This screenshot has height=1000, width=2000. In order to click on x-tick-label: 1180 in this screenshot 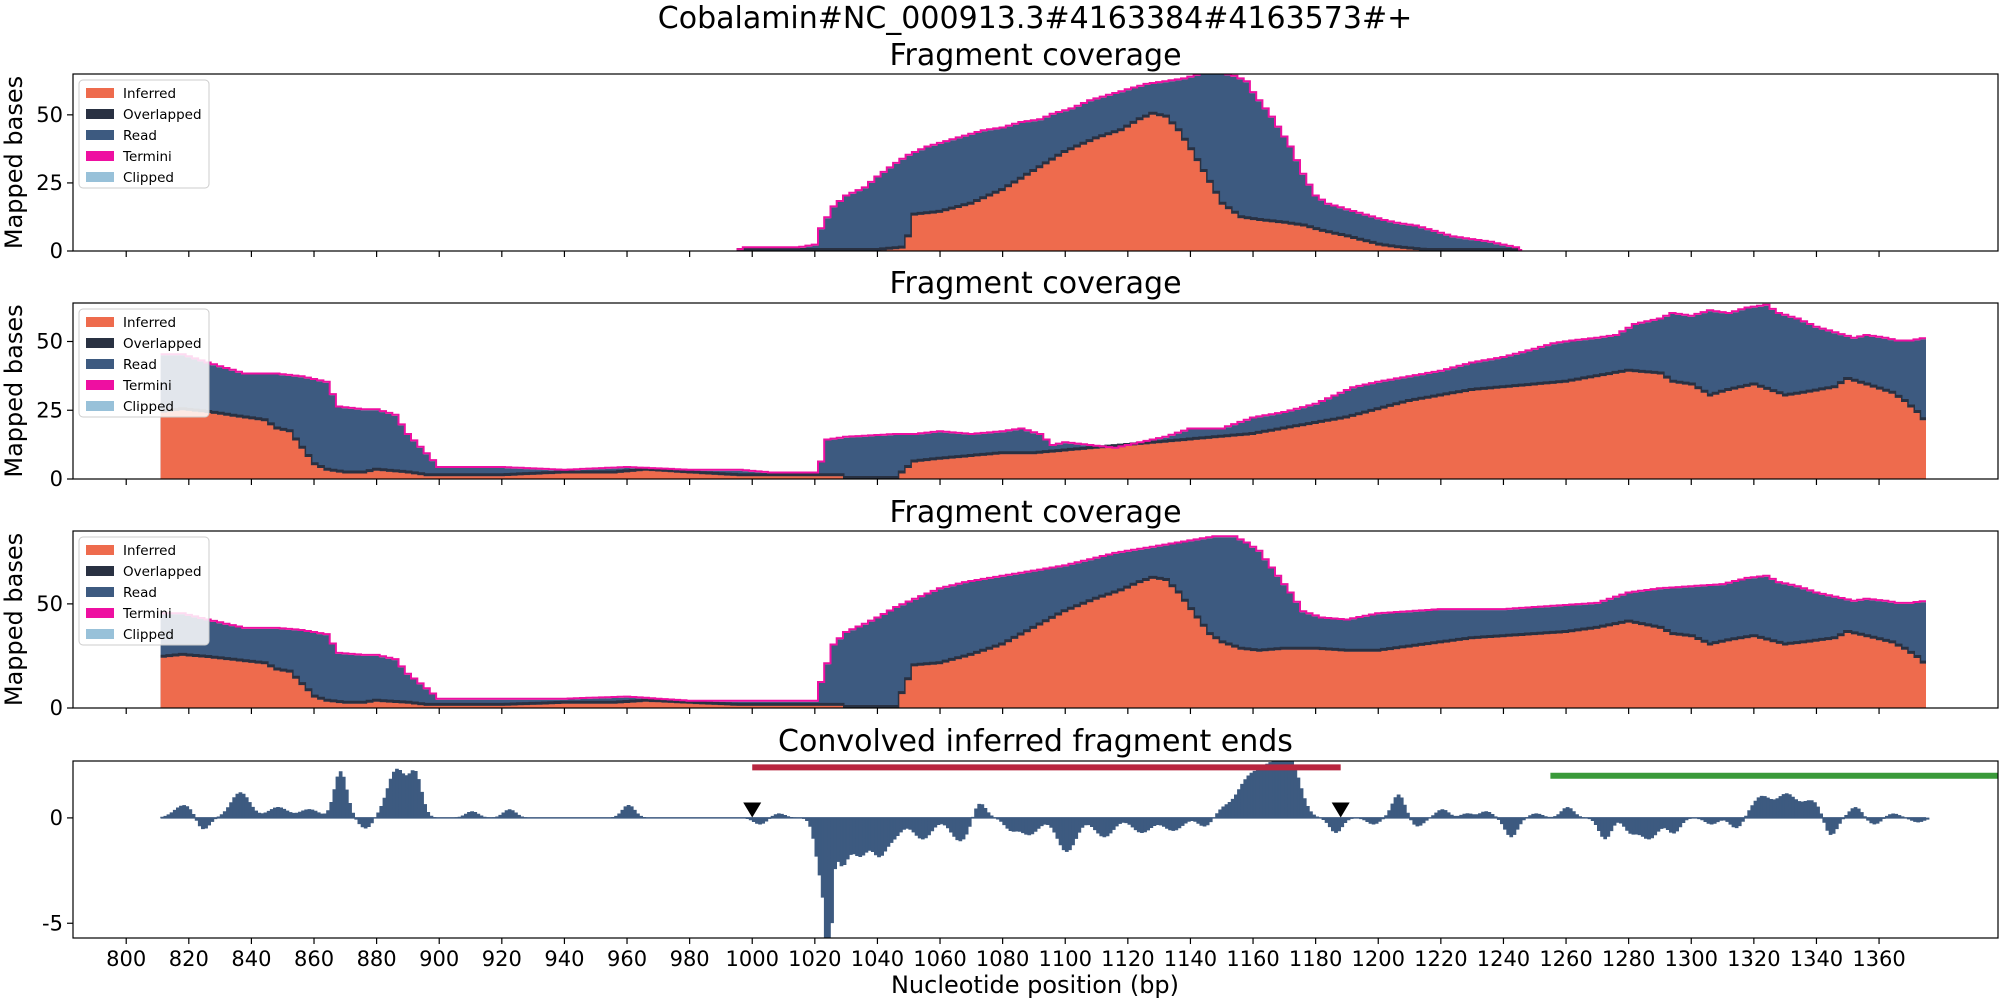, I will do `click(1315, 959)`.